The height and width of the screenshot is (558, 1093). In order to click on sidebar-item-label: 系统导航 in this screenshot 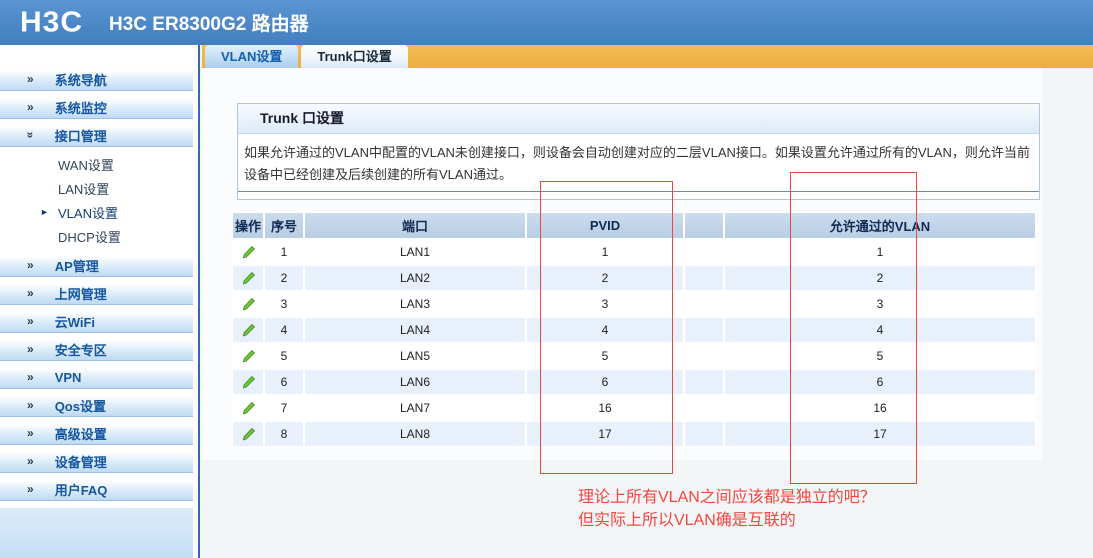, I will do `click(80, 80)`.